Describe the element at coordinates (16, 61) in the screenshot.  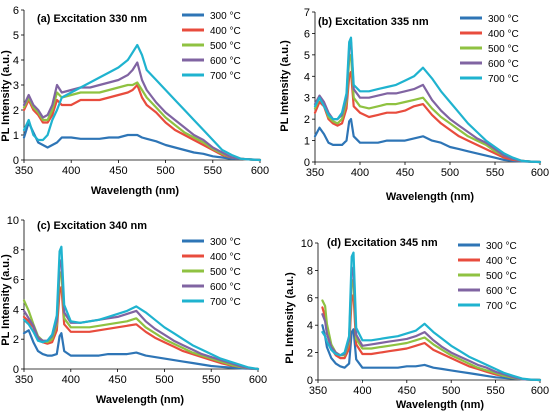
I see `panel-a-y-tick-label: 4` at that location.